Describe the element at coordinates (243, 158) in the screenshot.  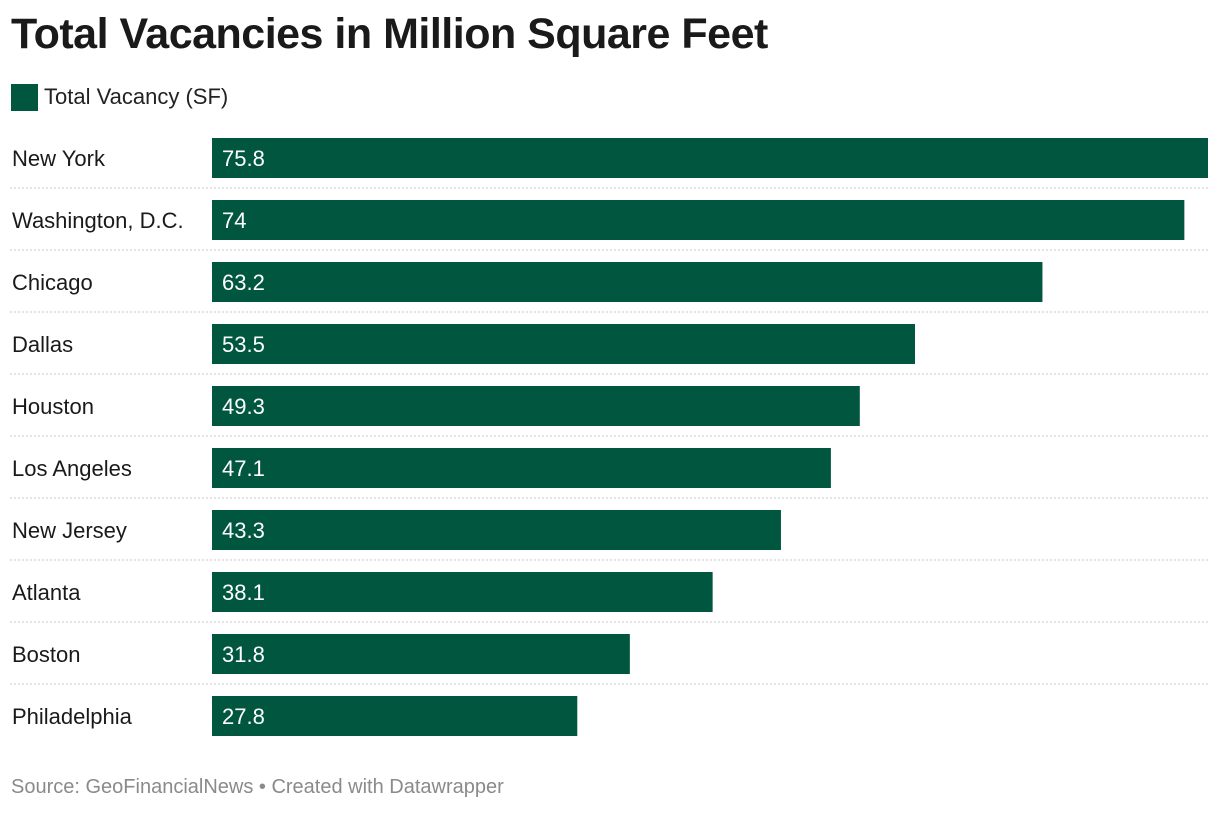
I see `bar-value-label: 75.8` at that location.